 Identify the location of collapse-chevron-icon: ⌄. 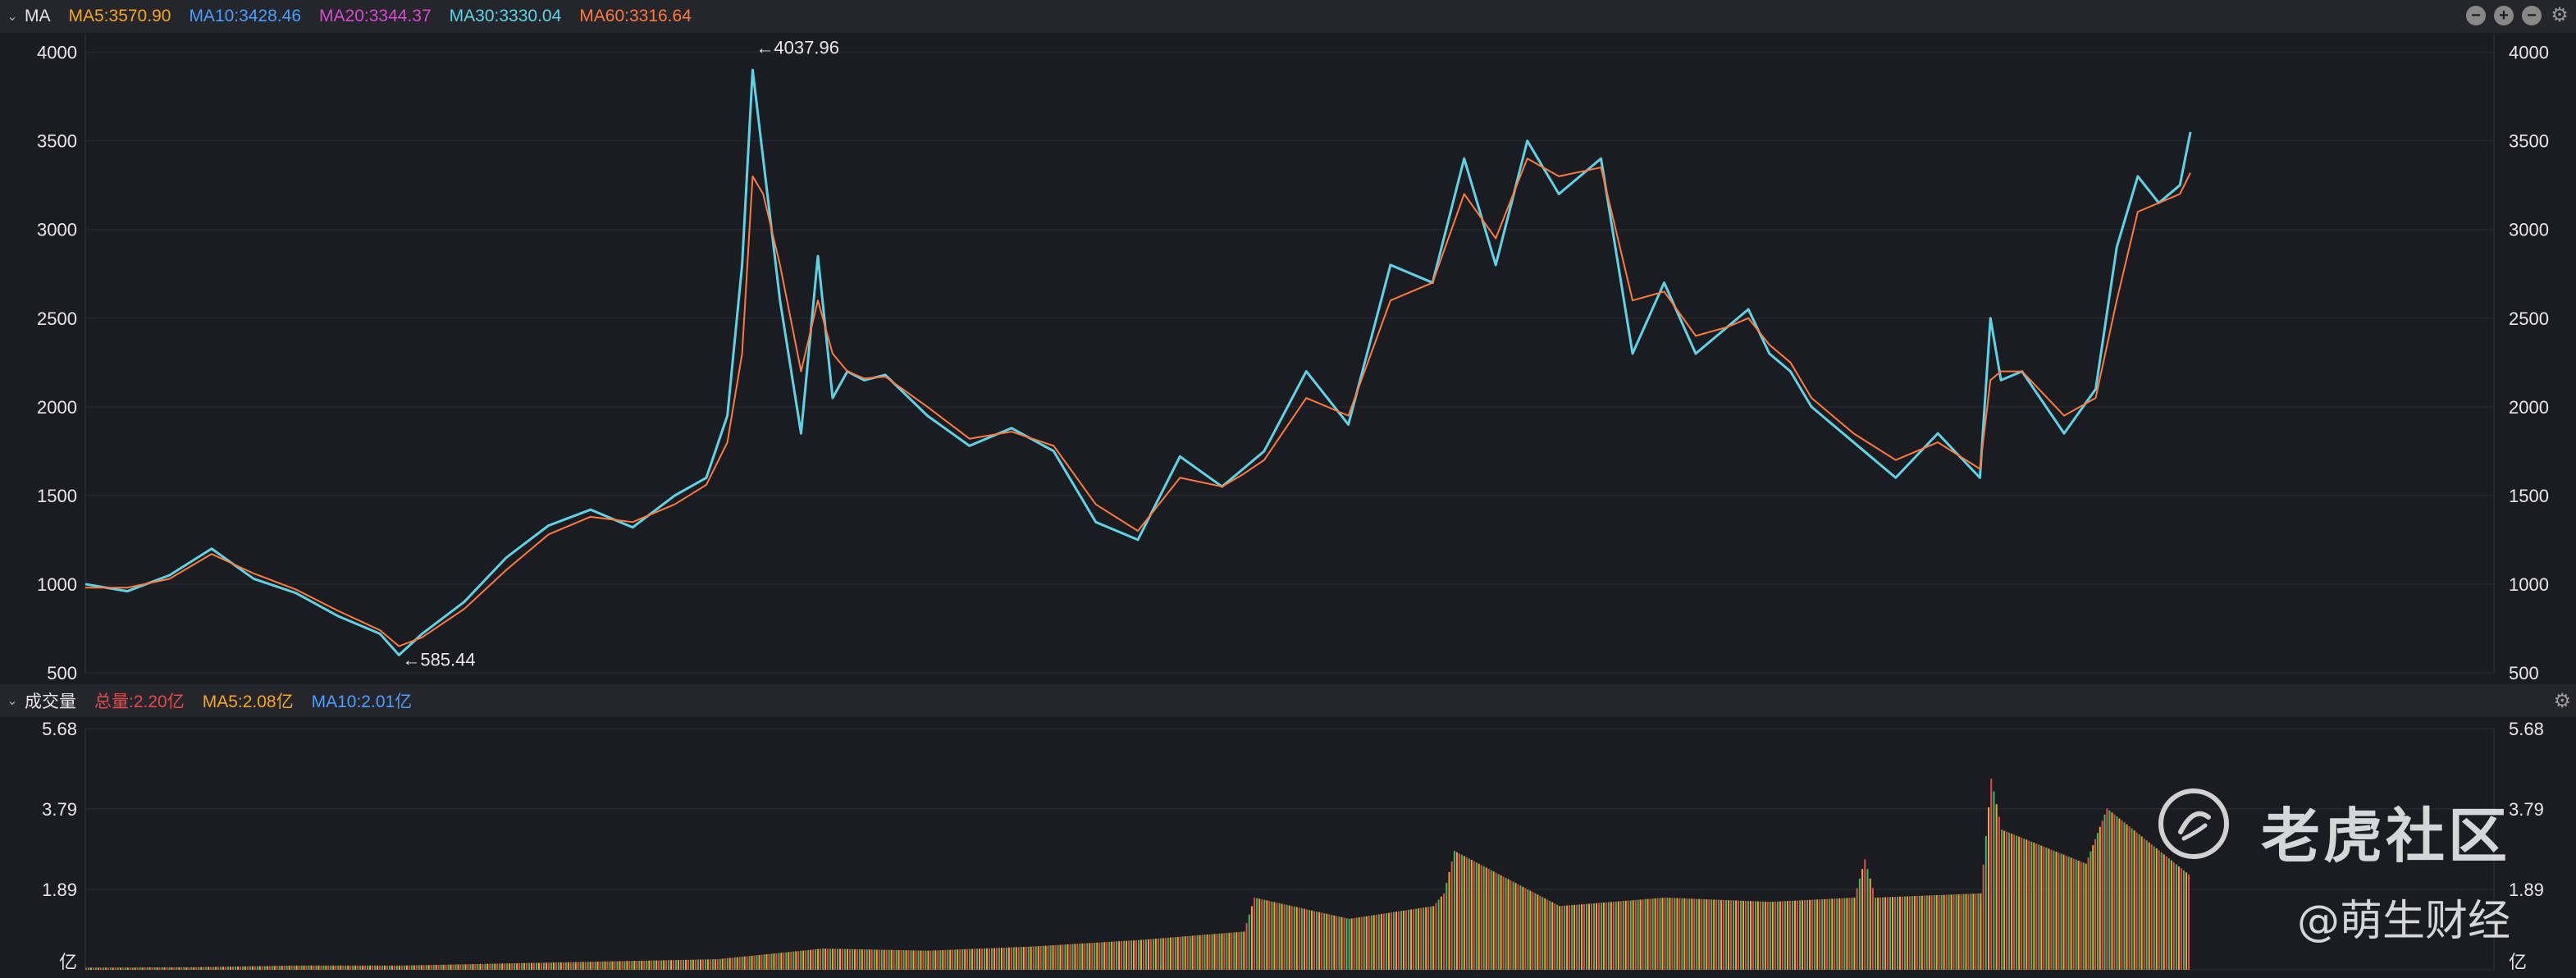
(12, 17).